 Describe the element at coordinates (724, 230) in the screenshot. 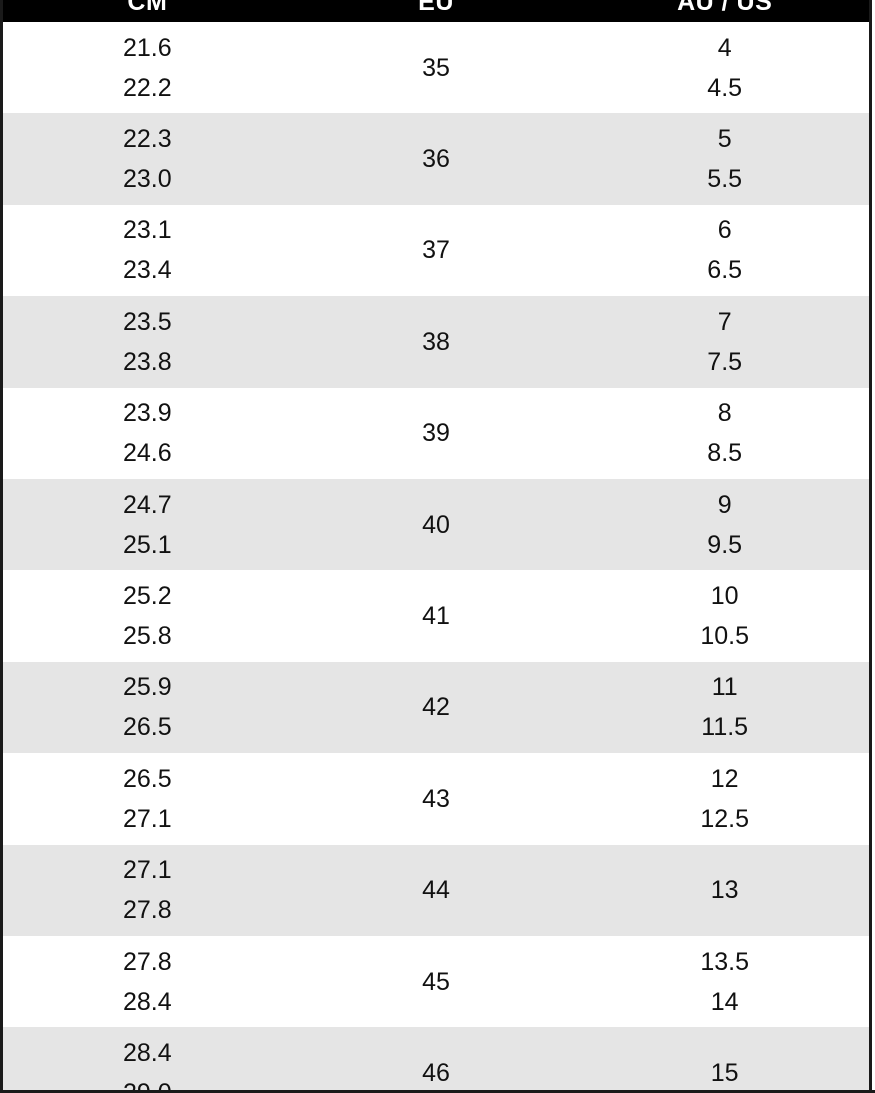

I see `cell-value: 6` at that location.